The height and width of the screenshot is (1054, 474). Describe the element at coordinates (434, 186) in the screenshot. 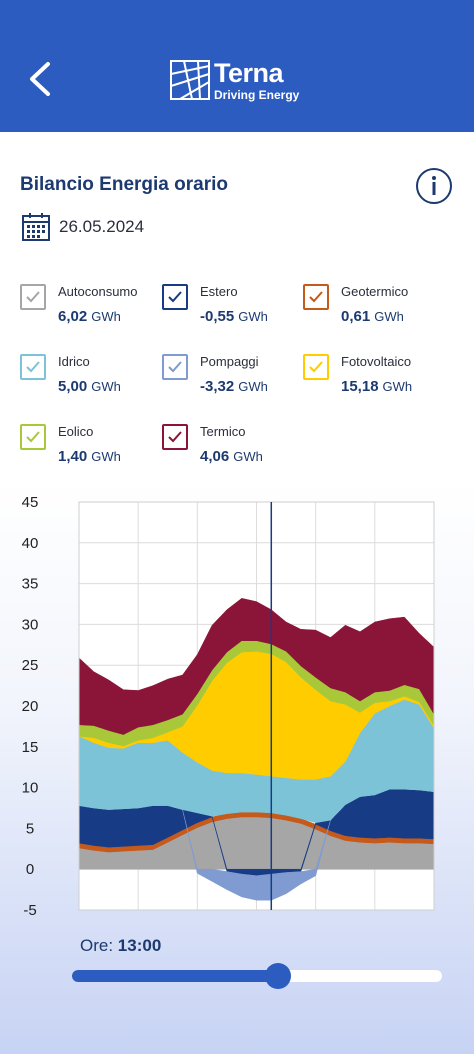

I see `info-icon` at that location.